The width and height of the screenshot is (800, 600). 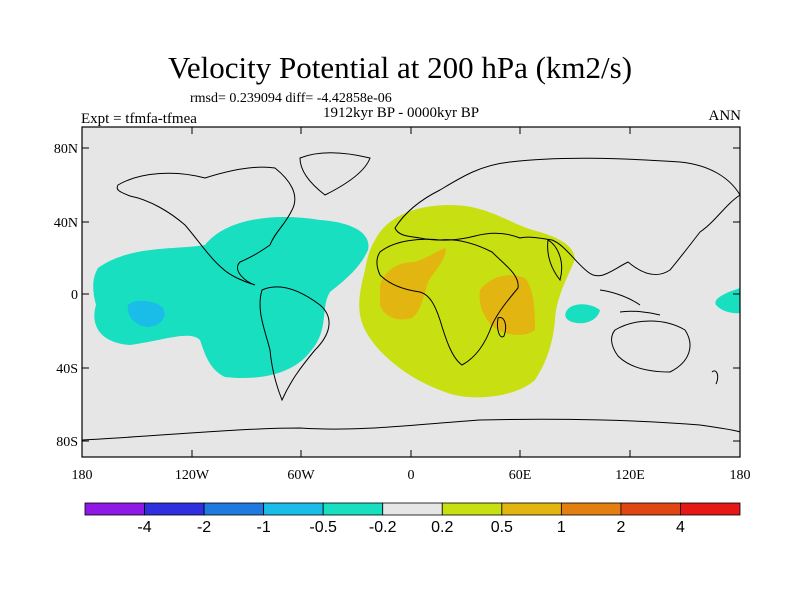 What do you see at coordinates (323, 527) in the screenshot?
I see `colorbar-label: -0.5` at bounding box center [323, 527].